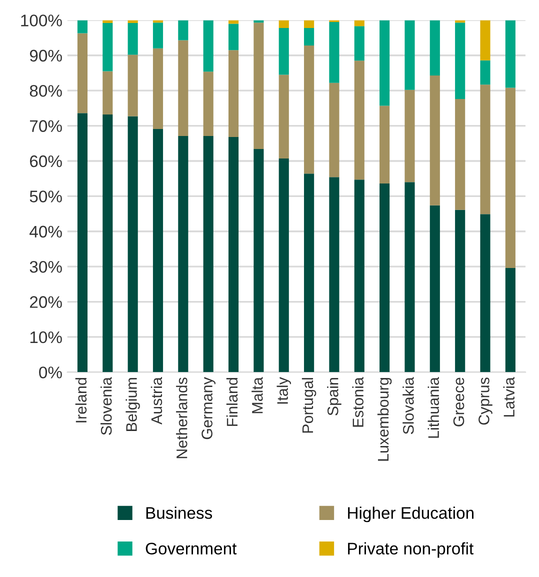 This screenshot has width=539, height=577. What do you see at coordinates (458, 402) in the screenshot?
I see `x-tick-label: Greece` at bounding box center [458, 402].